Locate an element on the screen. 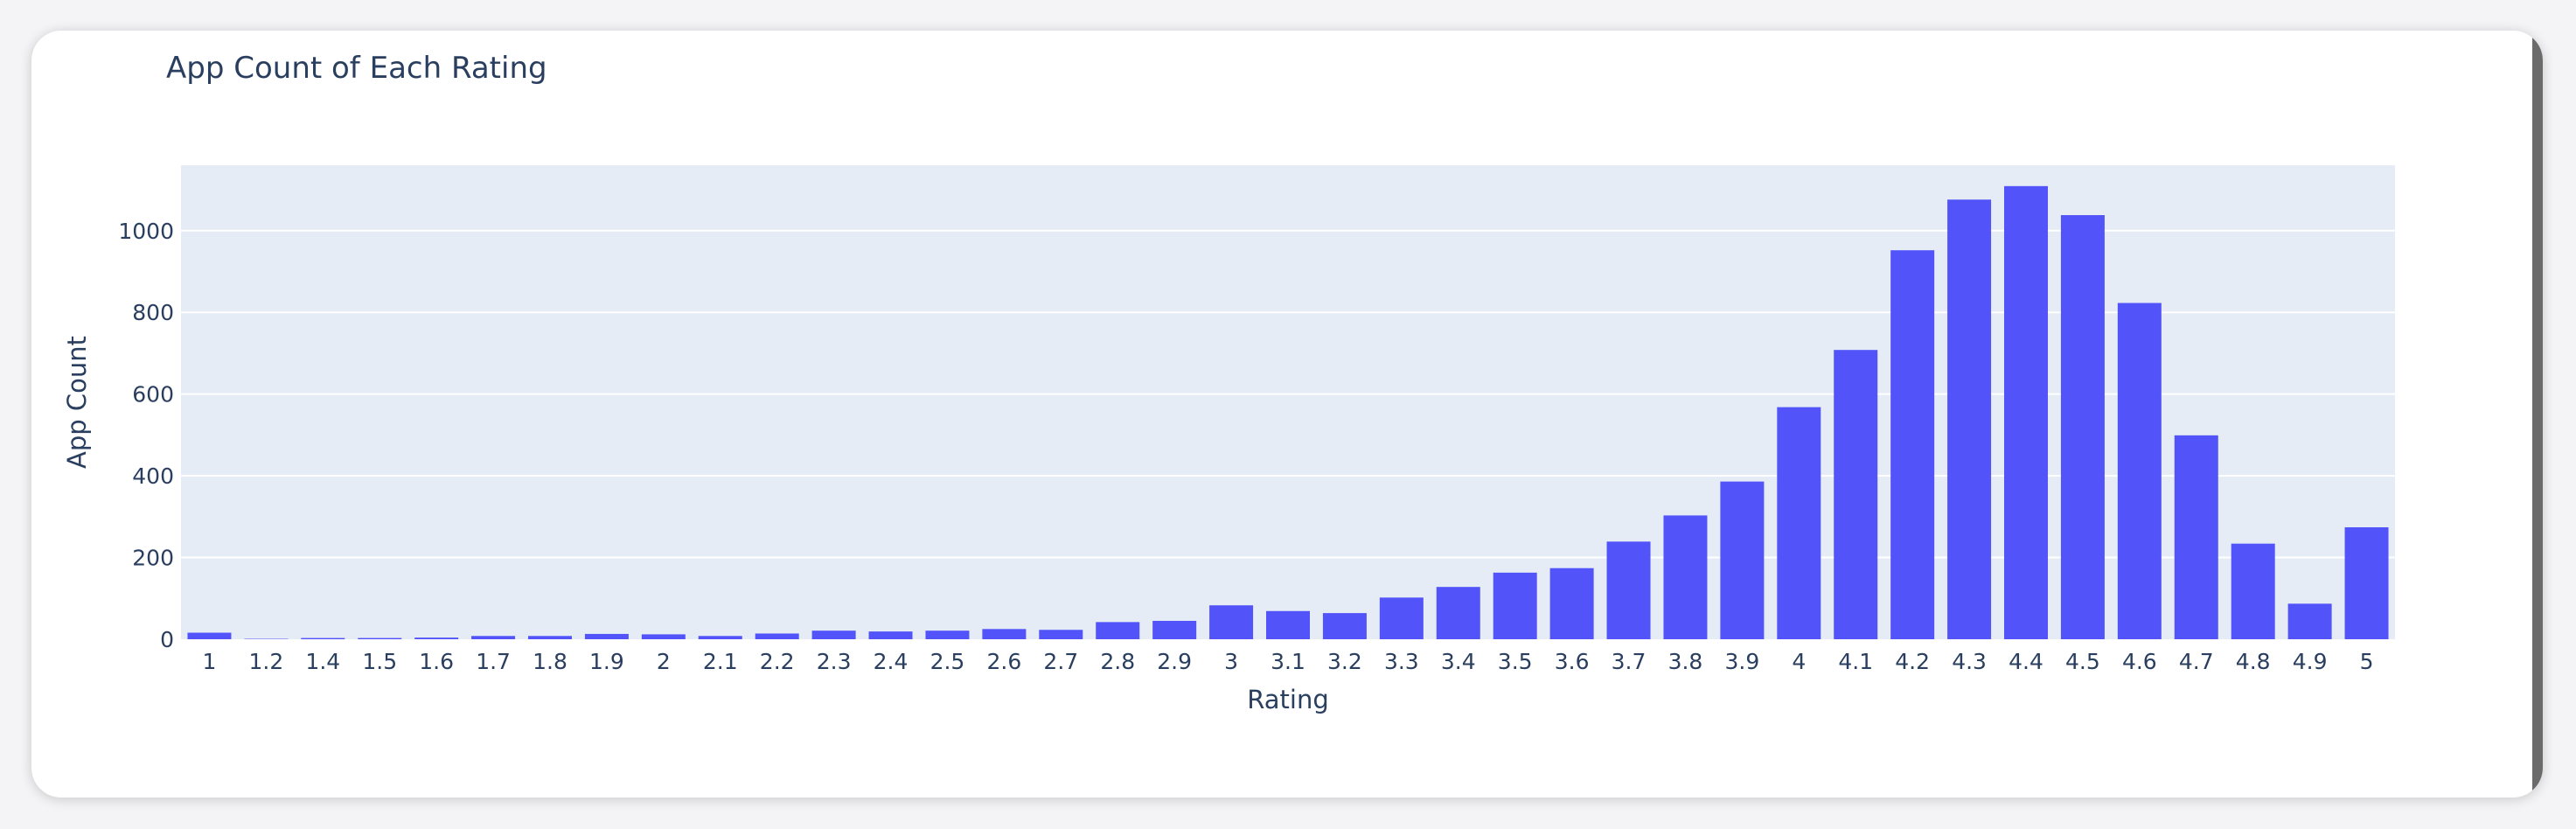 The width and height of the screenshot is (2576, 829). y-tick-label: 800 is located at coordinates (153, 313).